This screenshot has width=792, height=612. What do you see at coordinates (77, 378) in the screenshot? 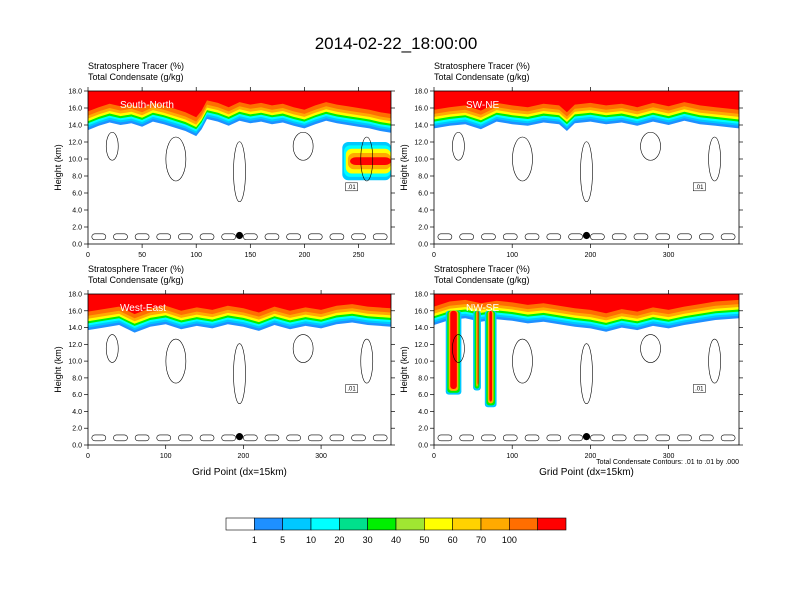
I see `y-tick-label: 8.0` at bounding box center [77, 378].